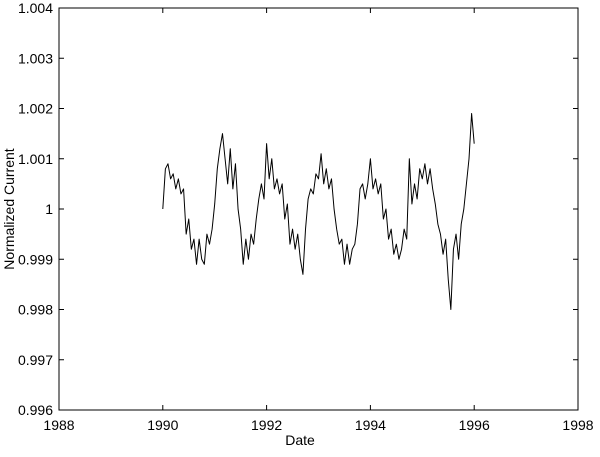 The image size is (600, 457). Describe the element at coordinates (370, 425) in the screenshot. I see `x-tick-label: 1994` at that location.